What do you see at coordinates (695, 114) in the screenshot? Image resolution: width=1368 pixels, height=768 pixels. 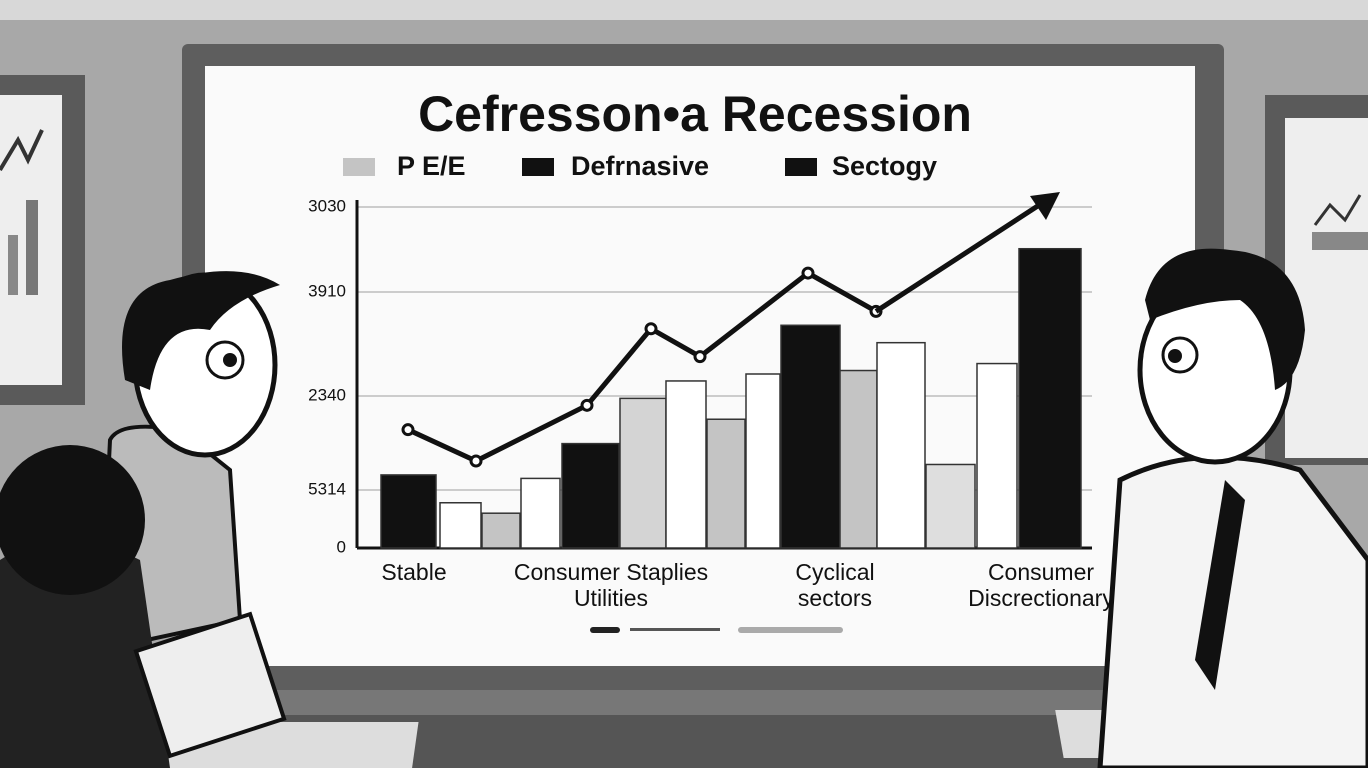 I see `chart-title: Cefresson•a Recession` at bounding box center [695, 114].